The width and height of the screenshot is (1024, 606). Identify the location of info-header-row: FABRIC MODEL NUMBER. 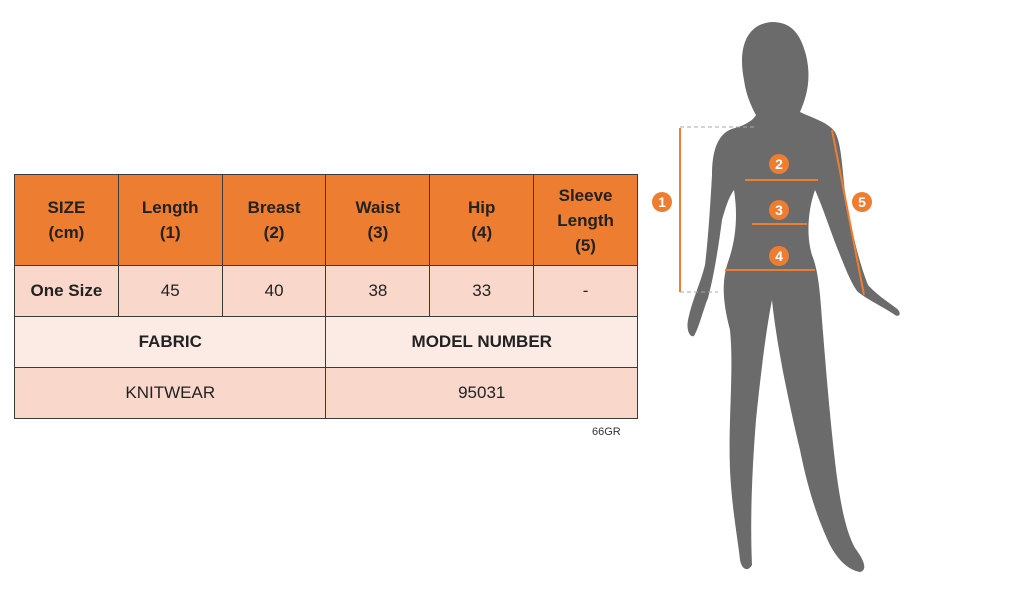
(325, 342).